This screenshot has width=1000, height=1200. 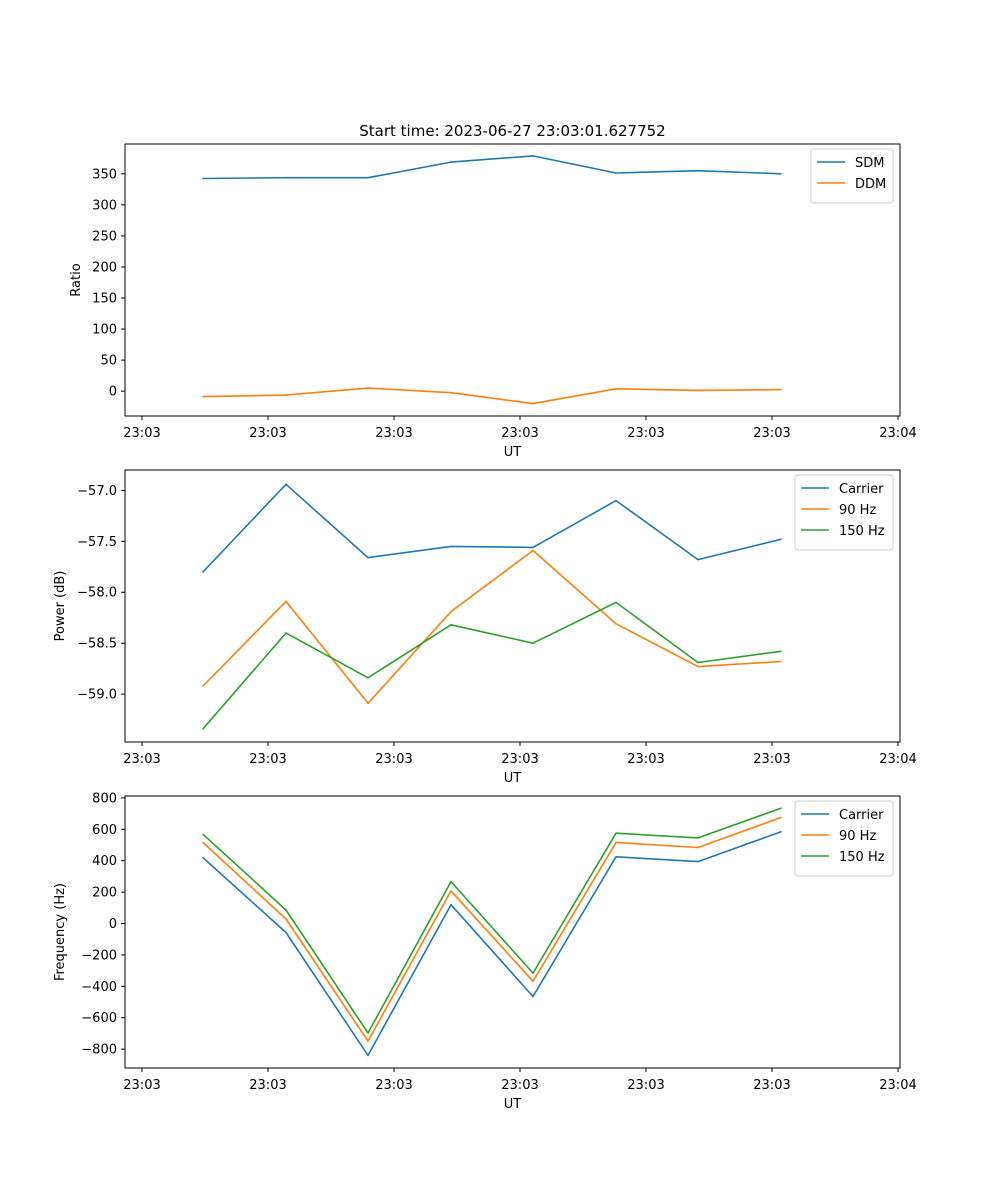 I want to click on series-line-ddm, so click(x=492, y=396).